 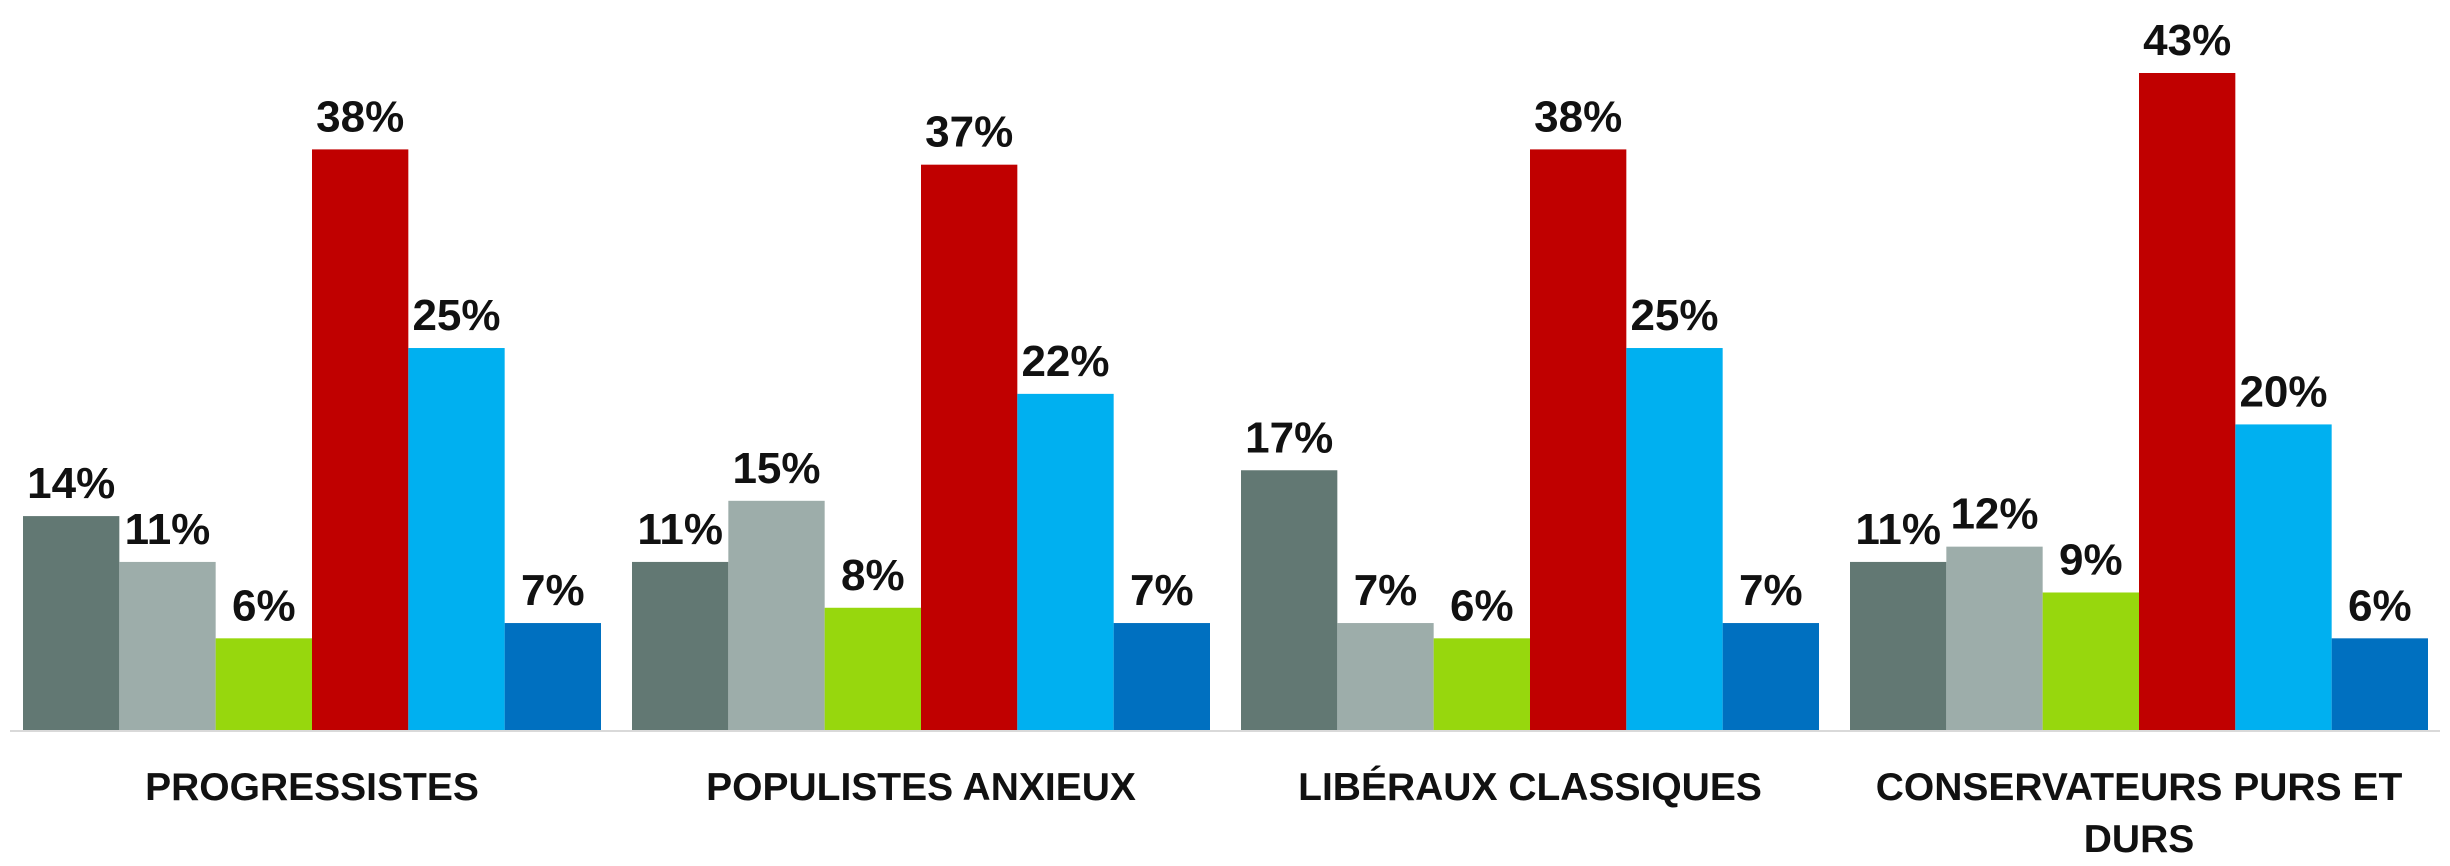 I want to click on value-label: 15%, so click(x=776, y=468).